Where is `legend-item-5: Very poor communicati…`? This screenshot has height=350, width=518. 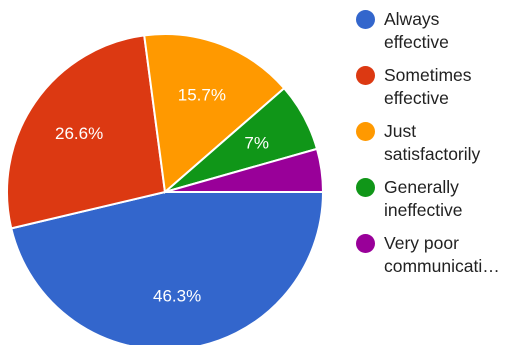
legend-item-5: Very poor communicati… is located at coordinates (436, 255).